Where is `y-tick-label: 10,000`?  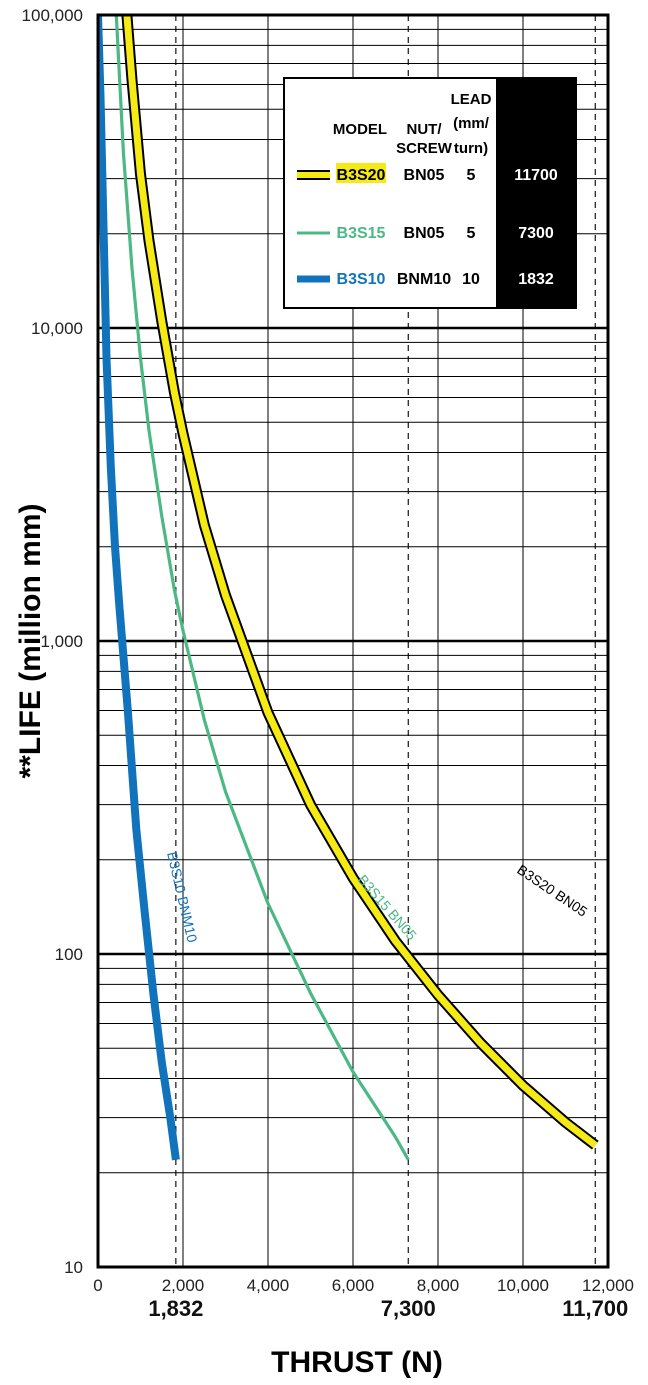 y-tick-label: 10,000 is located at coordinates (57, 328).